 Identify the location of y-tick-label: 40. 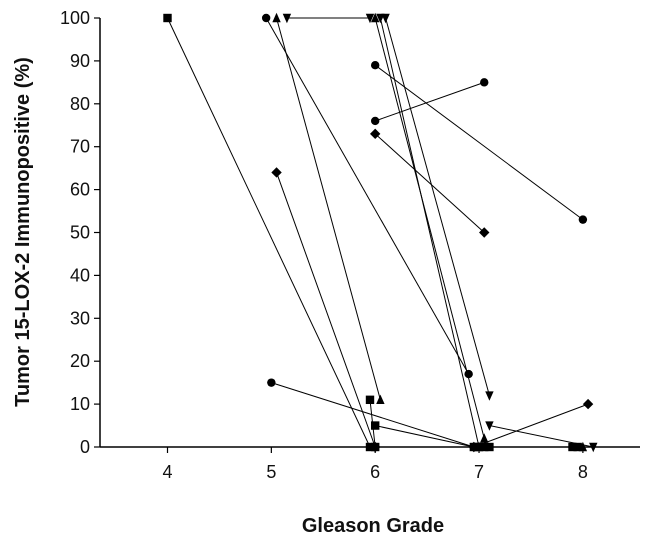
(80, 275).